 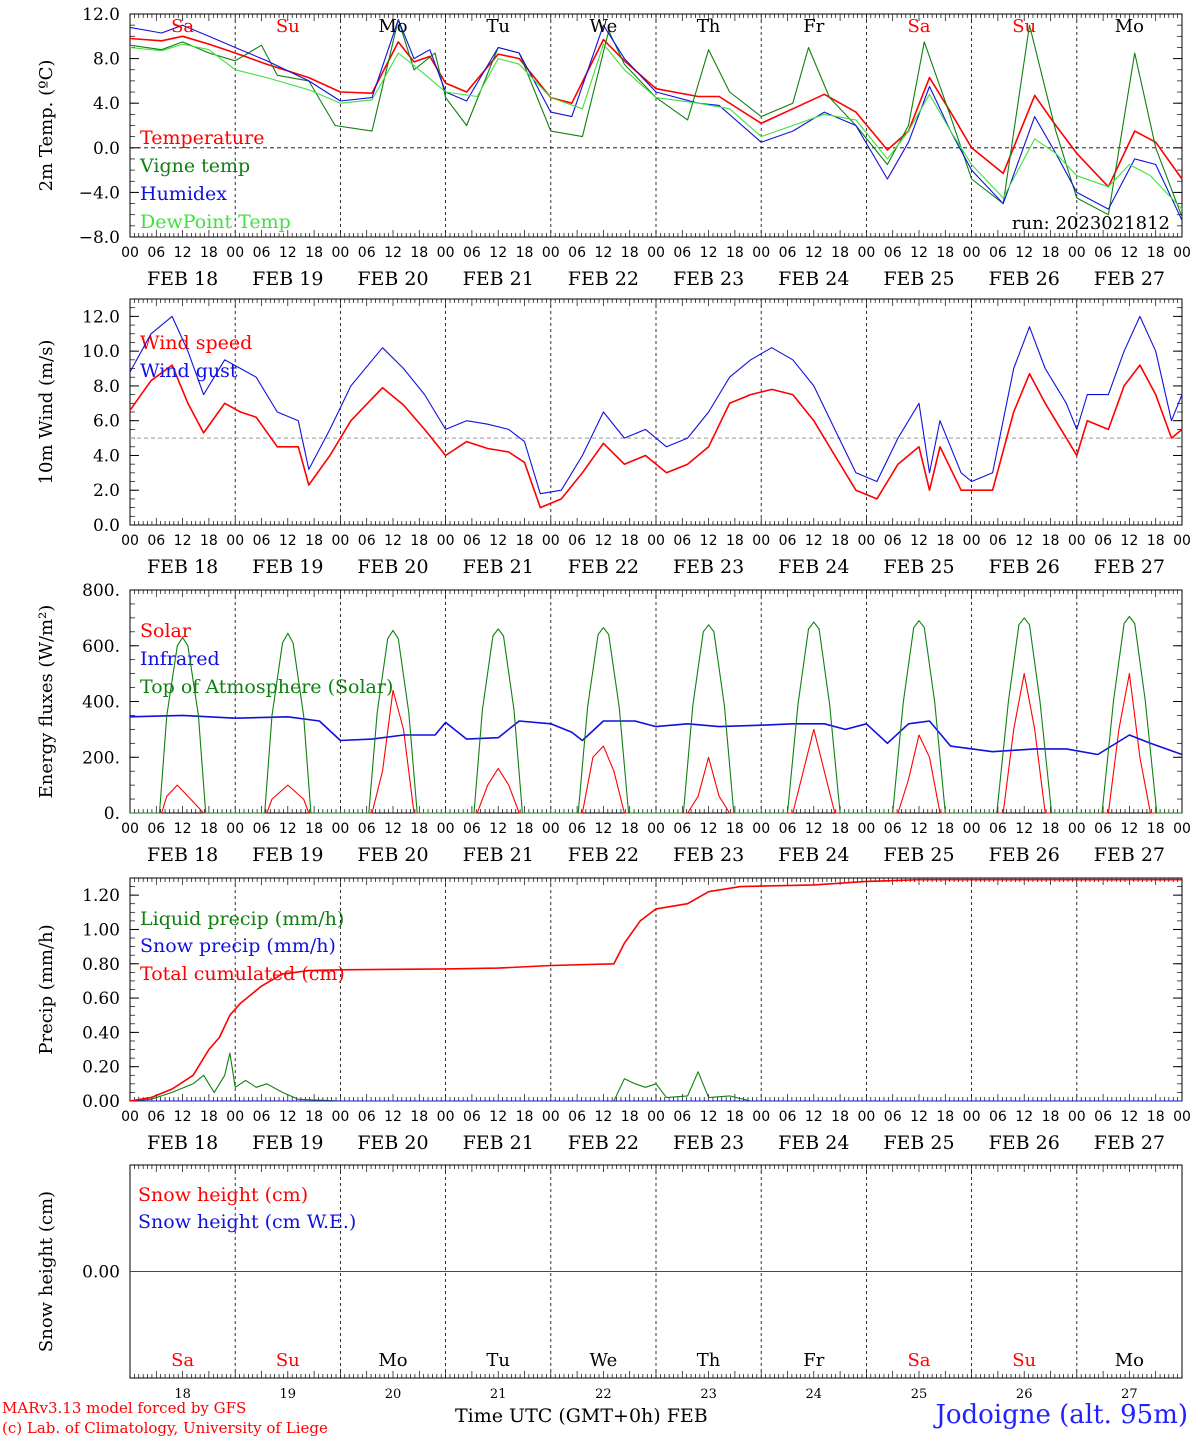 I want to click on date-label: FEB 26, so click(x=1024, y=1143).